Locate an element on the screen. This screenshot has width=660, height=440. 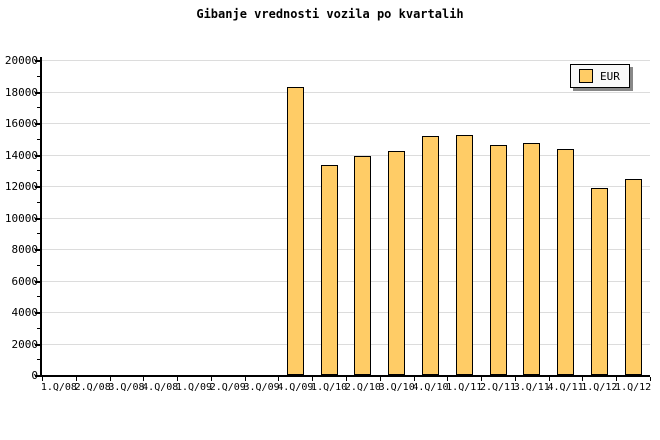
y-axis-label: 2000 is located at coordinates (25, 344).